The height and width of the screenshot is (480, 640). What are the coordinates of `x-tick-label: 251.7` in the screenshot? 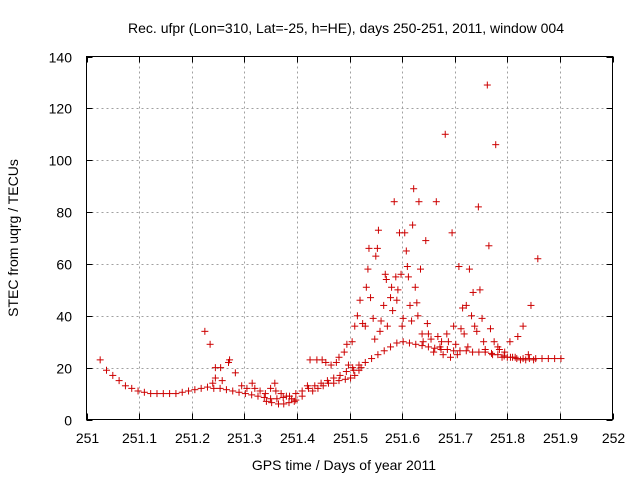 It's located at (455, 438).